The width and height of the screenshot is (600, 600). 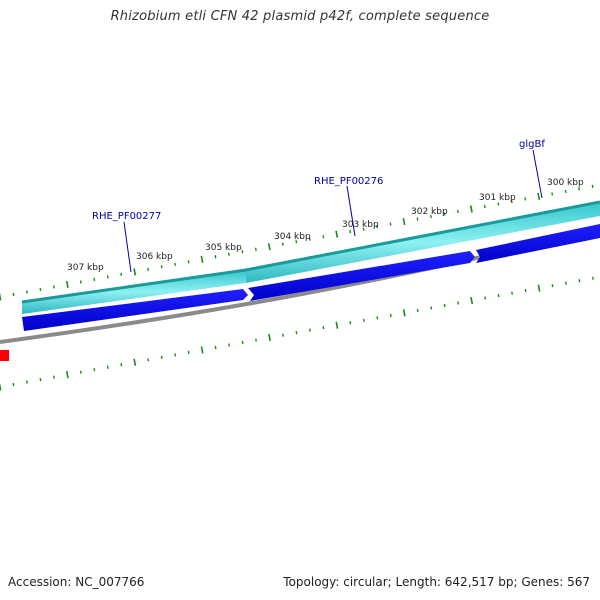 I want to click on scale-label-301: 301 kbp, so click(x=497, y=198).